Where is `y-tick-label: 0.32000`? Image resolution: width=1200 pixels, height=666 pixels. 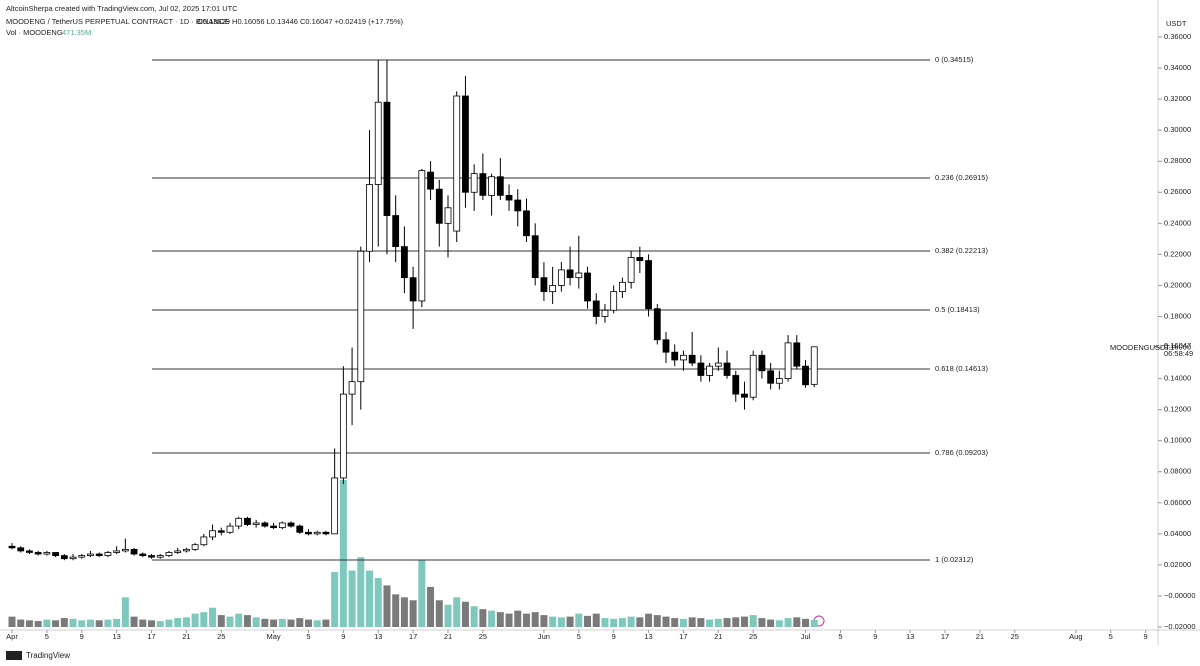 y-tick-label: 0.32000 is located at coordinates (1177, 98).